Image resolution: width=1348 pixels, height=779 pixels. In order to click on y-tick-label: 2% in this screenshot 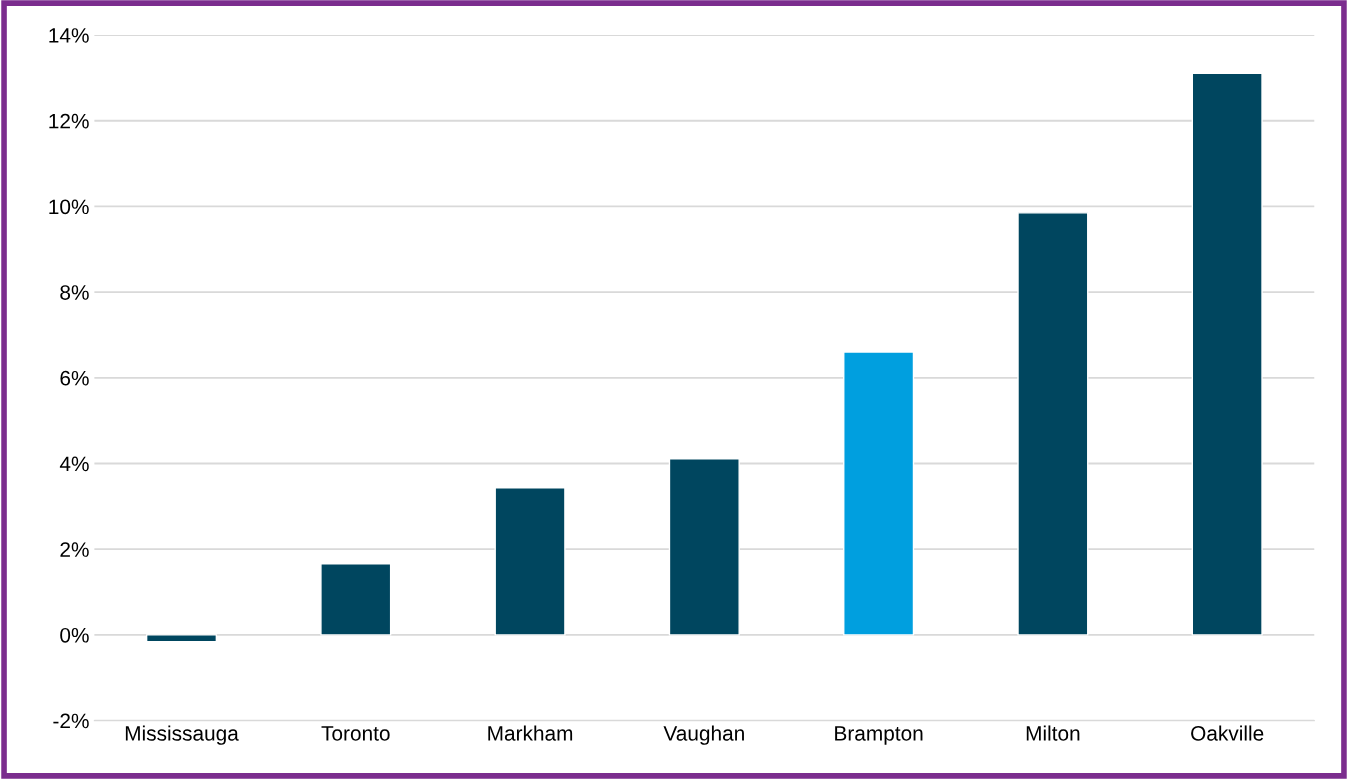, I will do `click(74, 549)`.